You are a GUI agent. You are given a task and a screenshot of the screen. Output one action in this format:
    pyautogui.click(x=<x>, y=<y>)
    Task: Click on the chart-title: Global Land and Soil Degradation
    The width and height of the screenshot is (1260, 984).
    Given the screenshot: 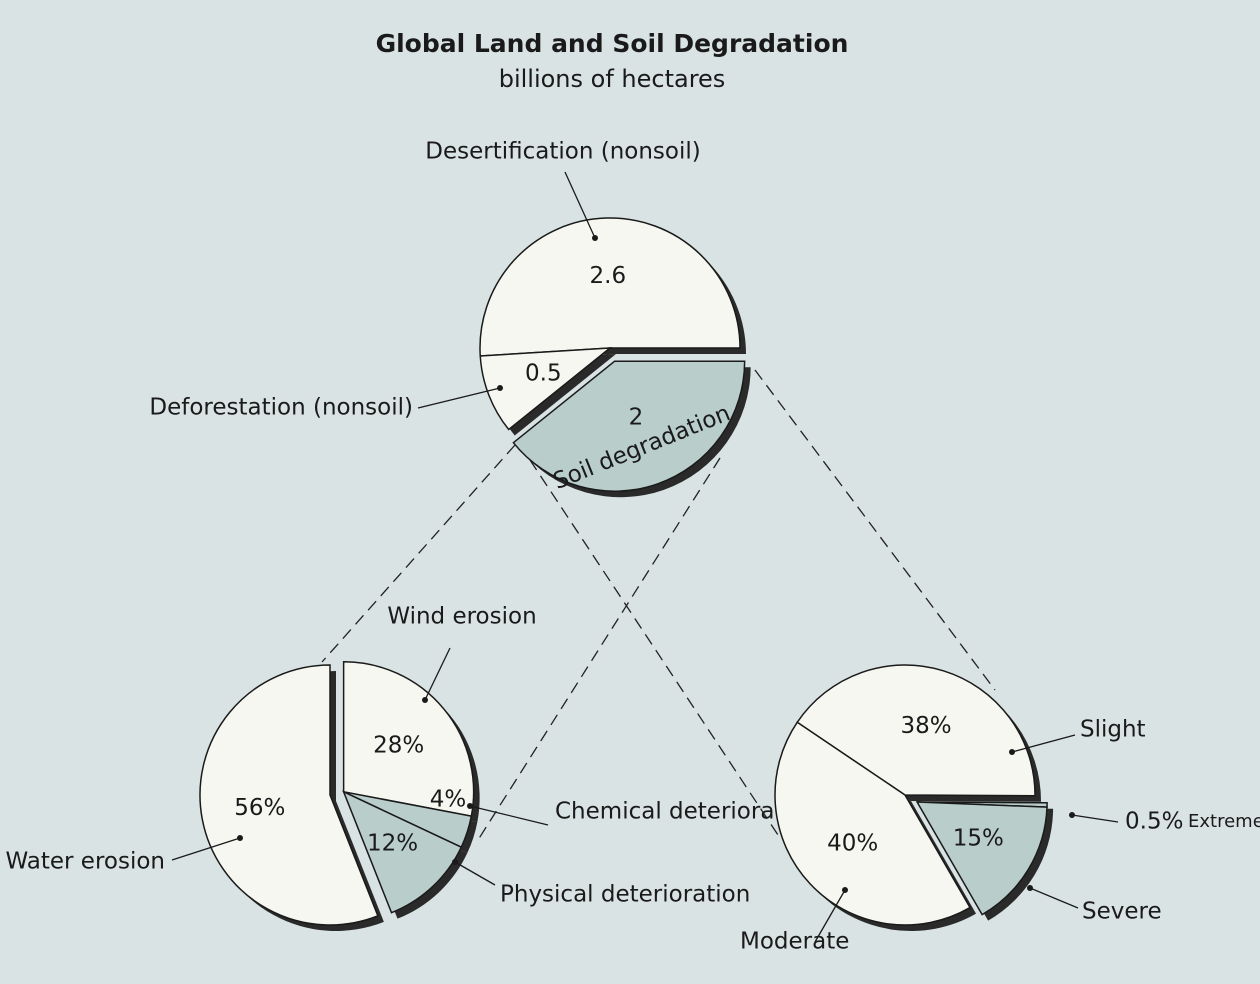 What is the action you would take?
    pyautogui.click(x=612, y=43)
    